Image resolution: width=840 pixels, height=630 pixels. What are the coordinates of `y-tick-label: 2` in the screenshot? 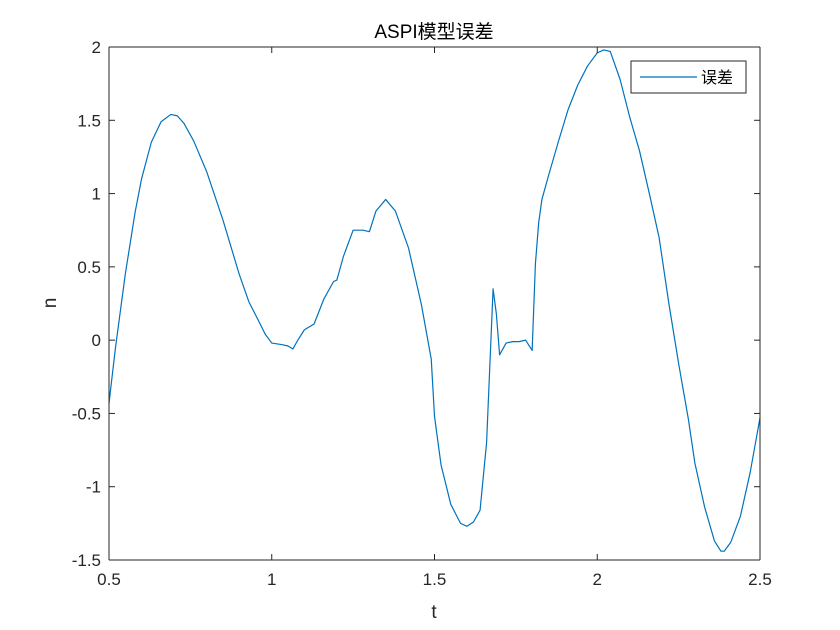 It's located at (96, 47).